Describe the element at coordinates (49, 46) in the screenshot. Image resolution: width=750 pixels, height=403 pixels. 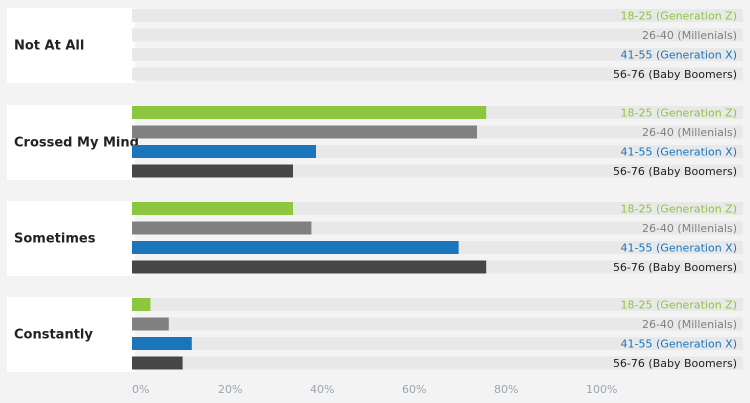
I see `category-label: Not At All` at that location.